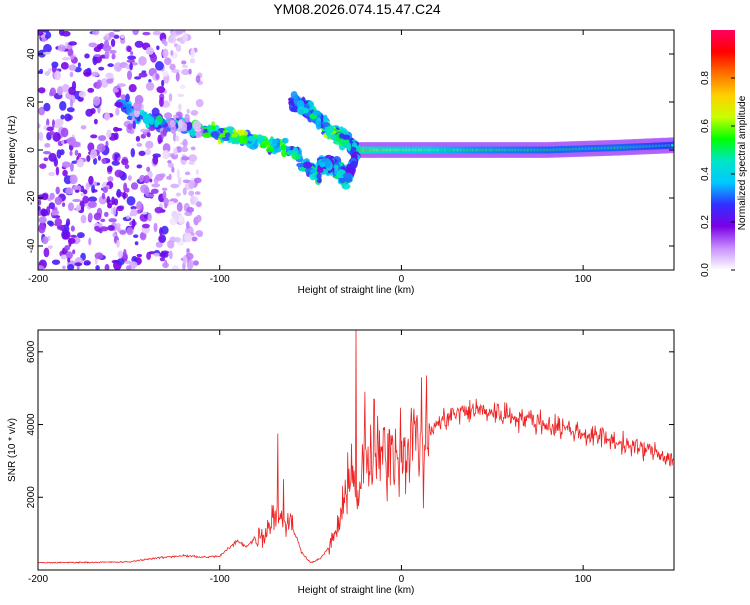  I want to click on y-tick-label: 0, so click(31, 150).